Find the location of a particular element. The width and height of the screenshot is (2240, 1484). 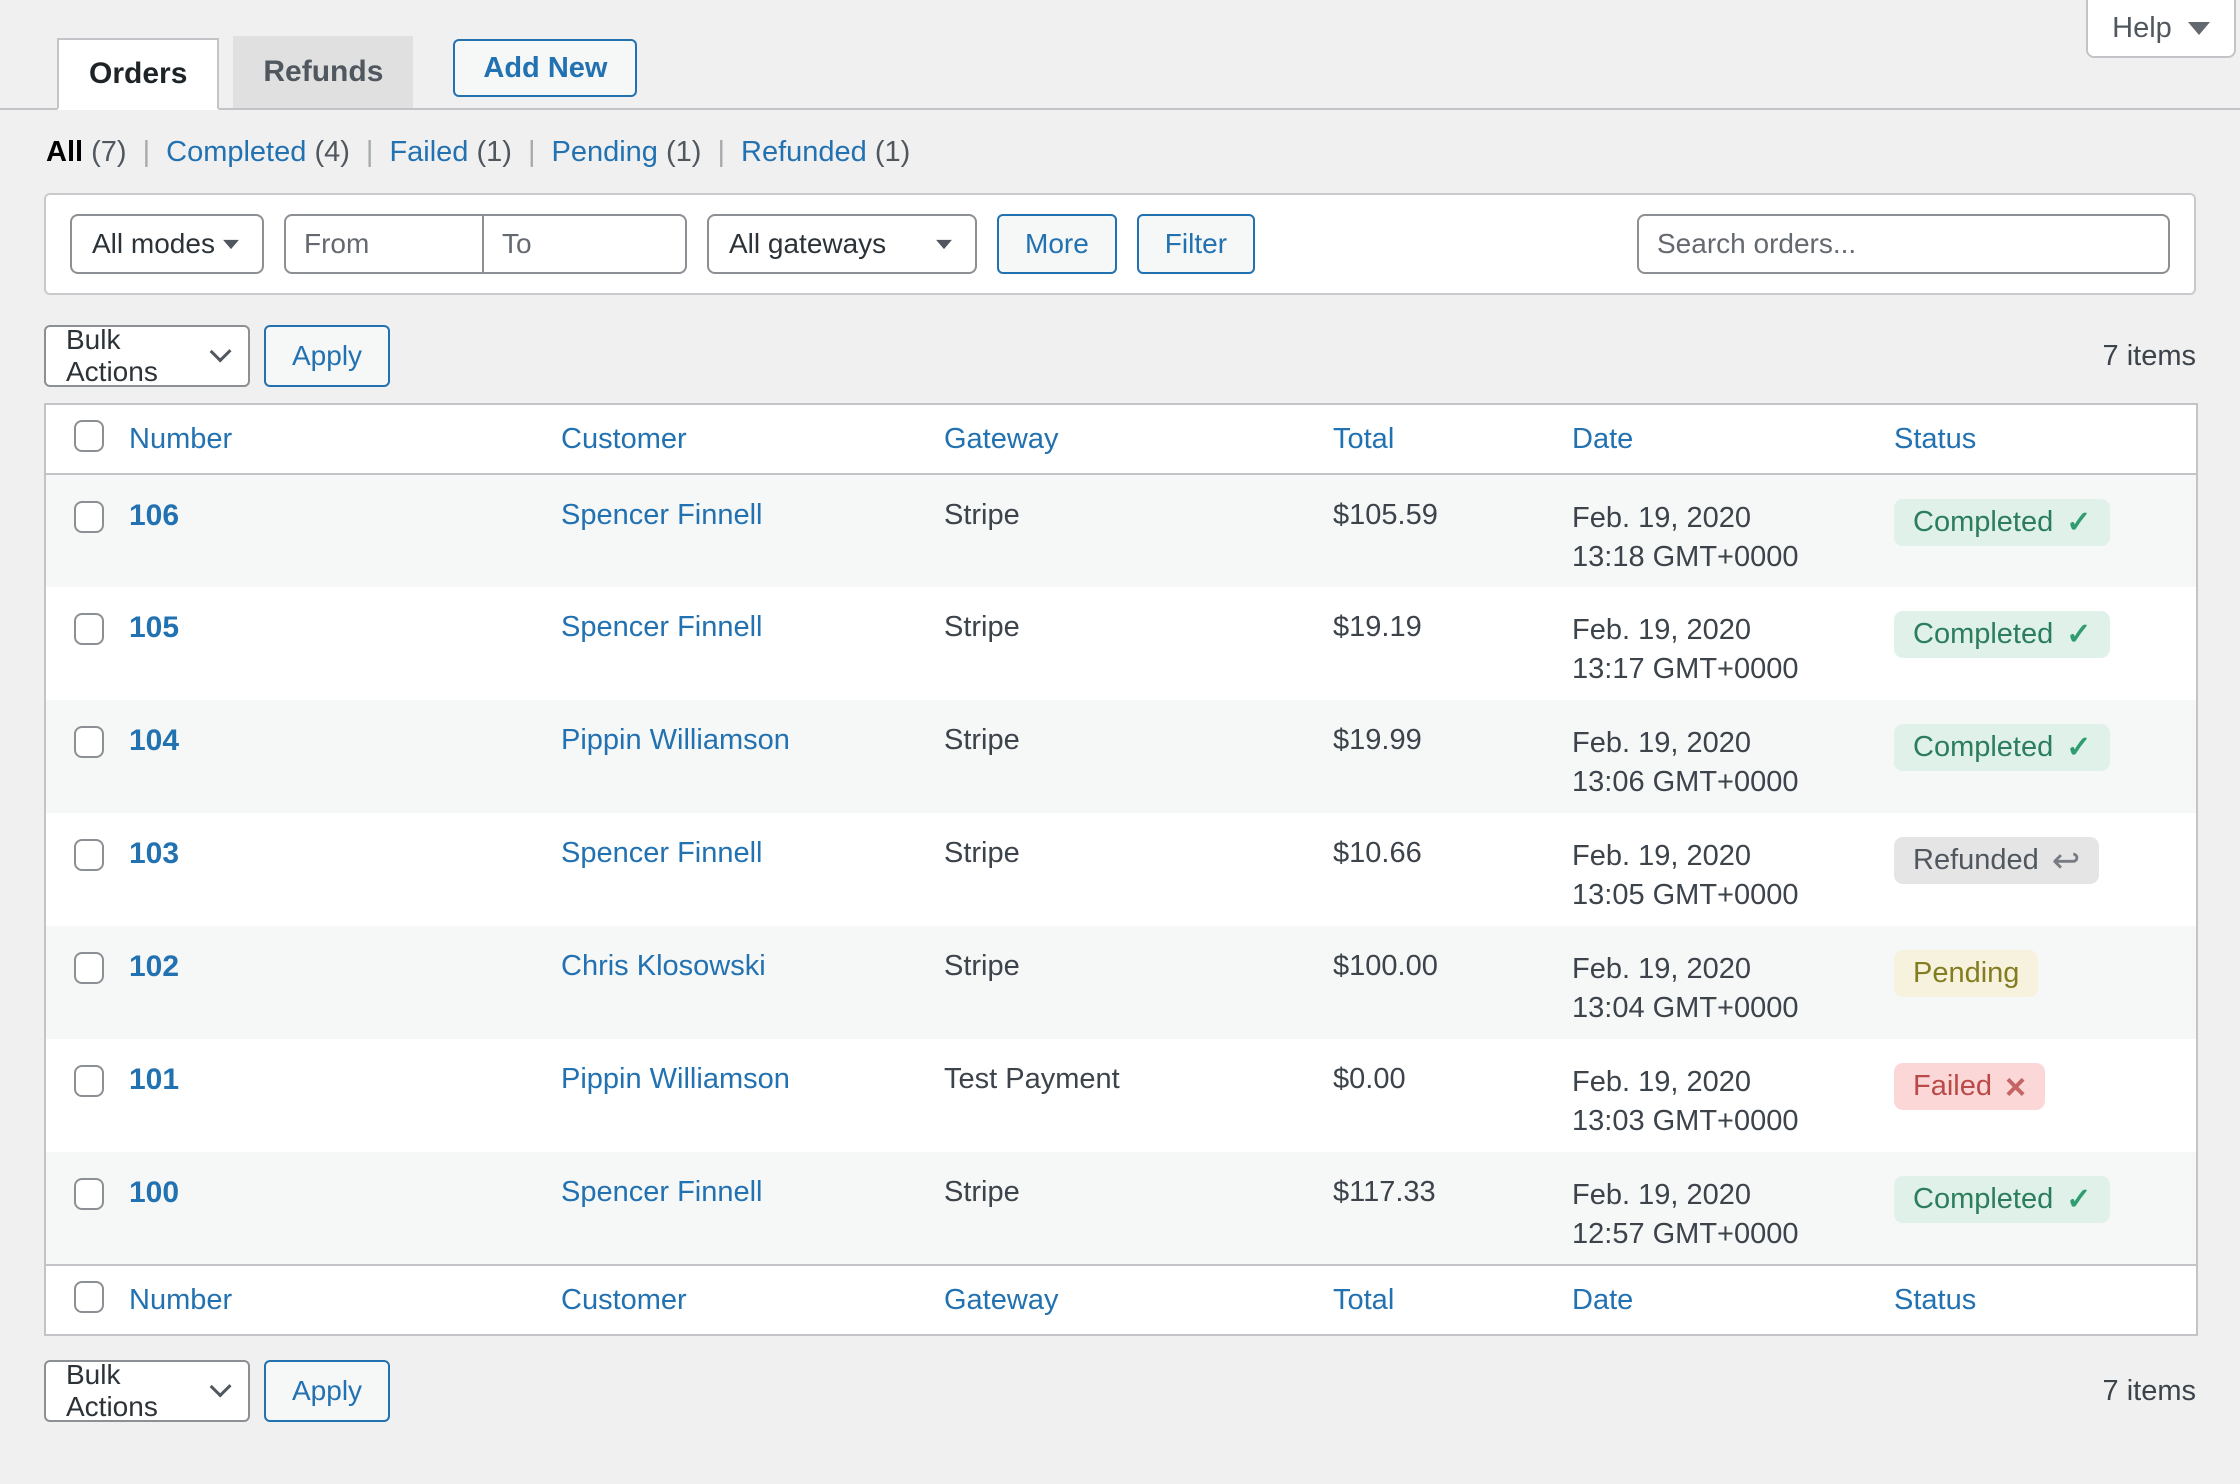

column-footer-number: Number is located at coordinates (181, 1299).